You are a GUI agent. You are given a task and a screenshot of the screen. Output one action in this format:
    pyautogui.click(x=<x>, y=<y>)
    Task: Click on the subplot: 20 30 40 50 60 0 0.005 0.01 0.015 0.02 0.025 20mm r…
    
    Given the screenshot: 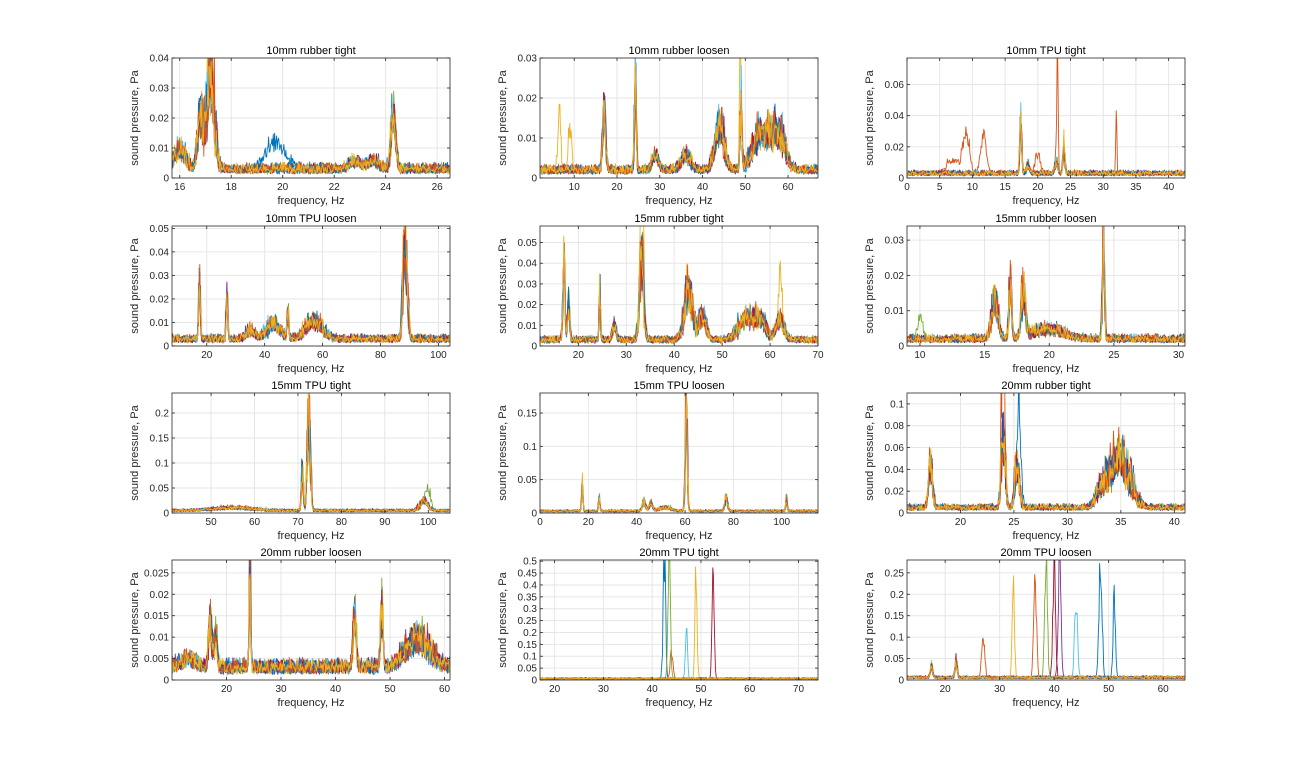 What is the action you would take?
    pyautogui.click(x=290, y=628)
    